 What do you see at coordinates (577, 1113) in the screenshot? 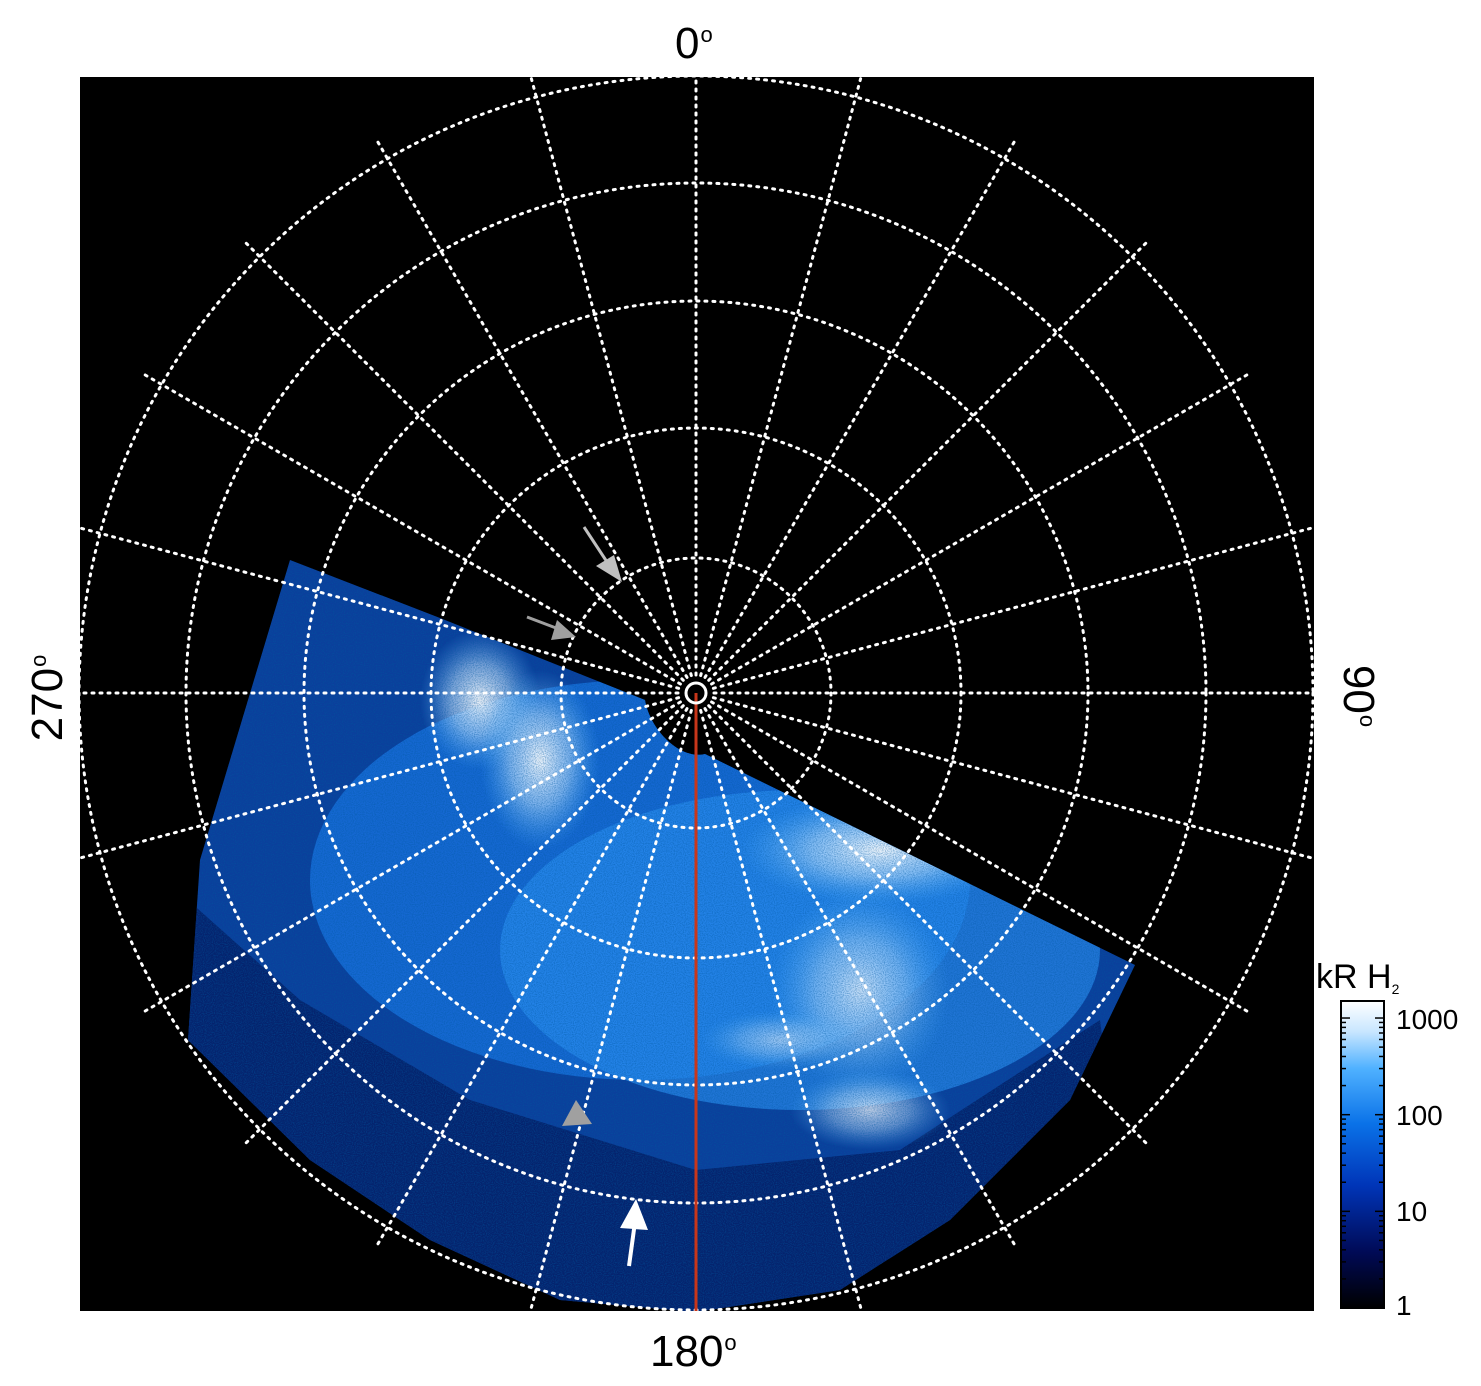
I see `gray-arrowhead-lower` at bounding box center [577, 1113].